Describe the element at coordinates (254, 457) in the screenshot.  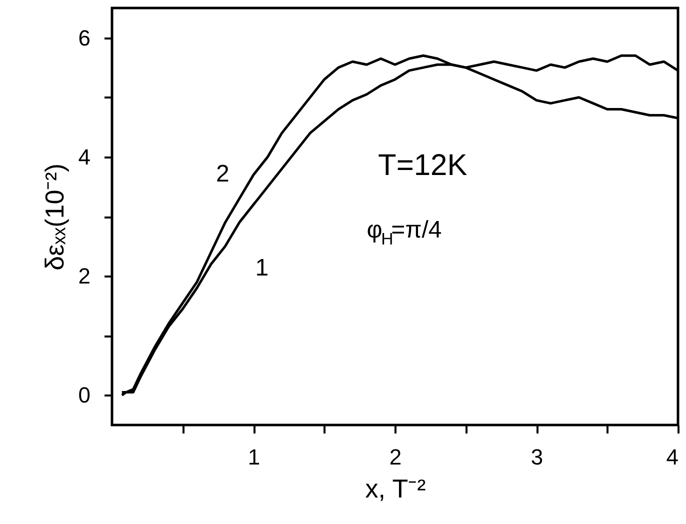
I see `x-tick-label: 1` at that location.